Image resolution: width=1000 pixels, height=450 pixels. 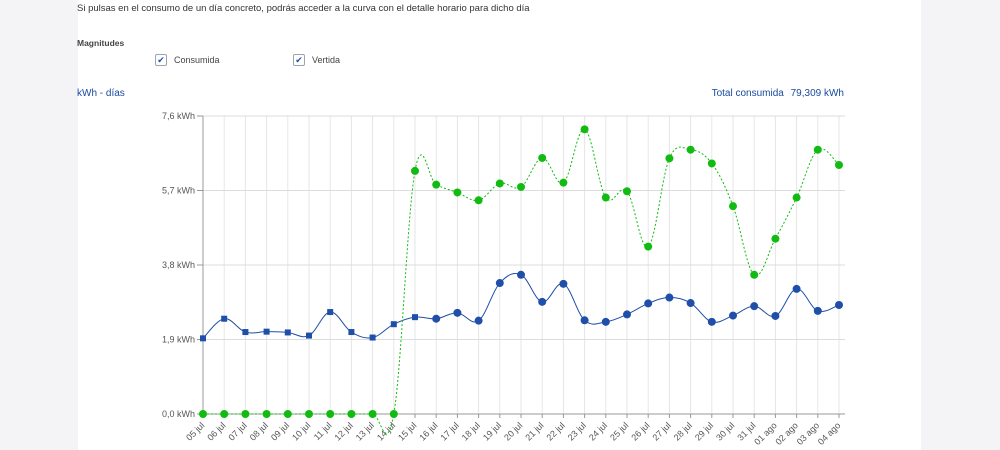 I want to click on y-tick-label: 1,9 kWh, so click(x=178, y=340).